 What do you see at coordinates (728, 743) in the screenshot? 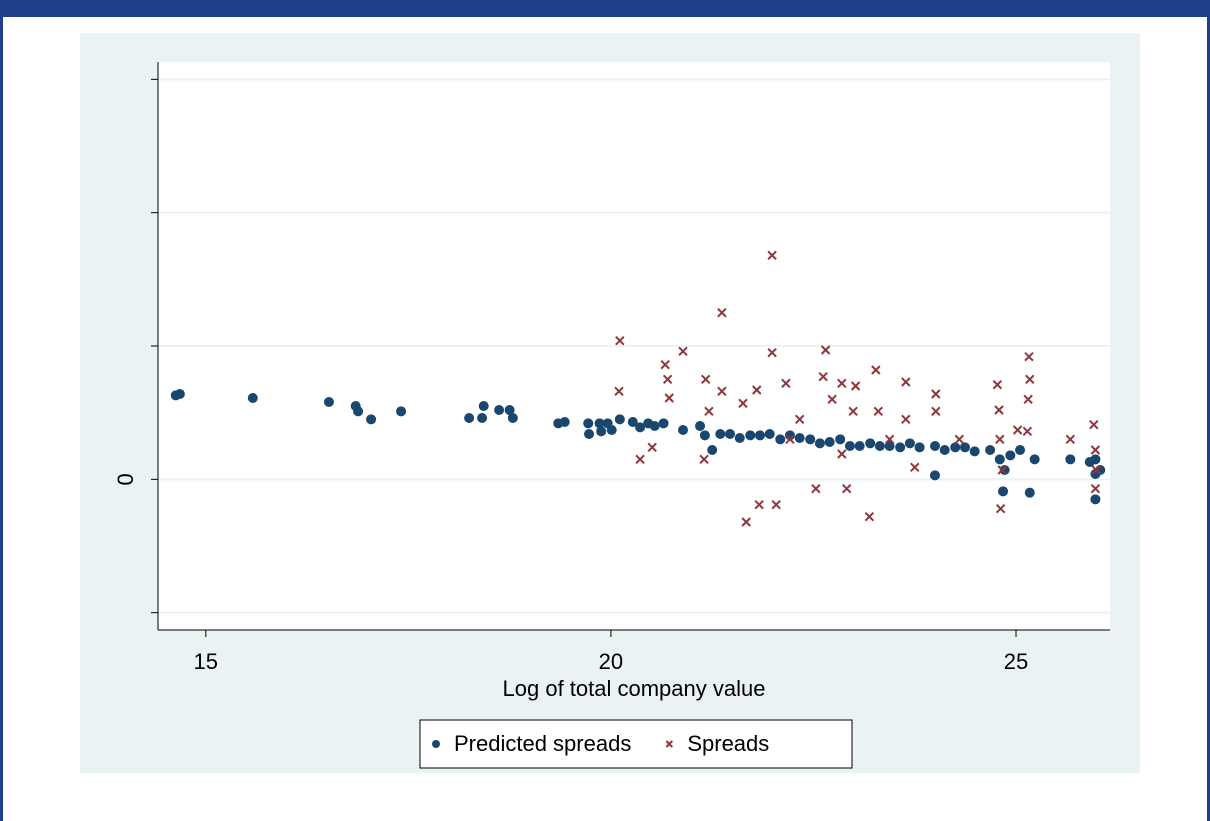
I see `legend-label: Spreads` at bounding box center [728, 743].